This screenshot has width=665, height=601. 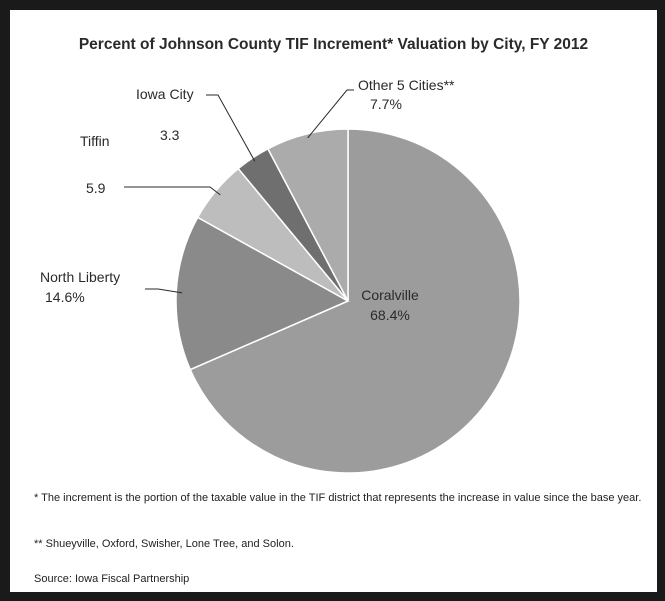 I want to click on value-label-north-liberty: 14.6%, so click(x=65, y=297).